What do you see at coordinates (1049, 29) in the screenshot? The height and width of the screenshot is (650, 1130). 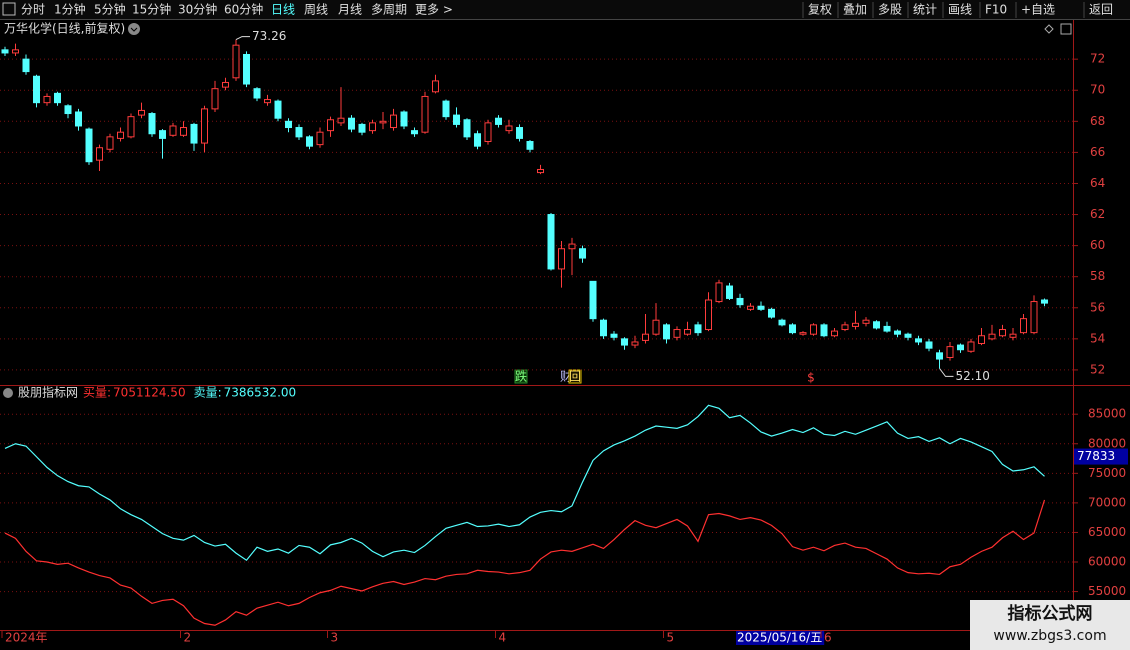 I see `diamond-icon` at bounding box center [1049, 29].